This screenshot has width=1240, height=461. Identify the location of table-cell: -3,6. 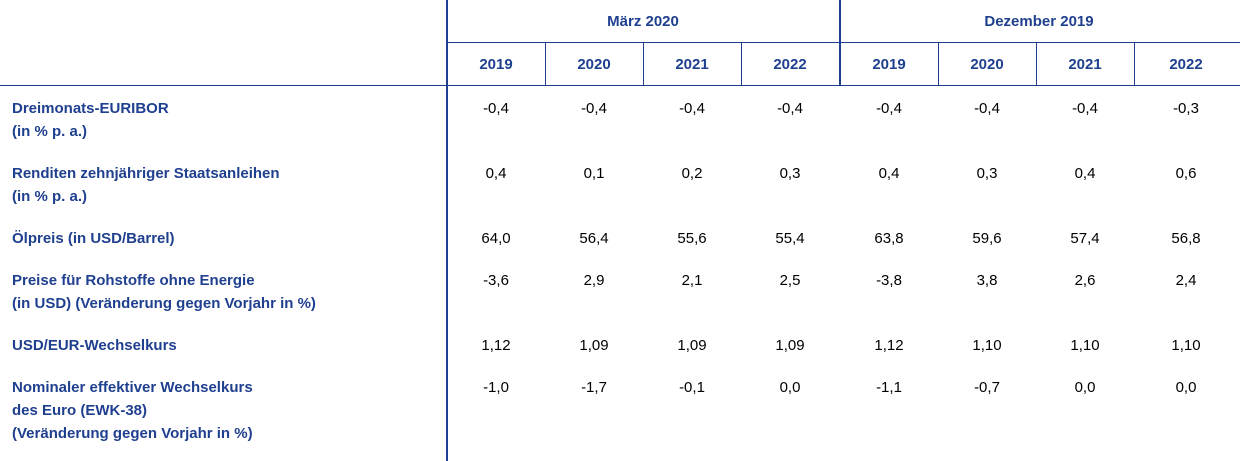
(496, 280).